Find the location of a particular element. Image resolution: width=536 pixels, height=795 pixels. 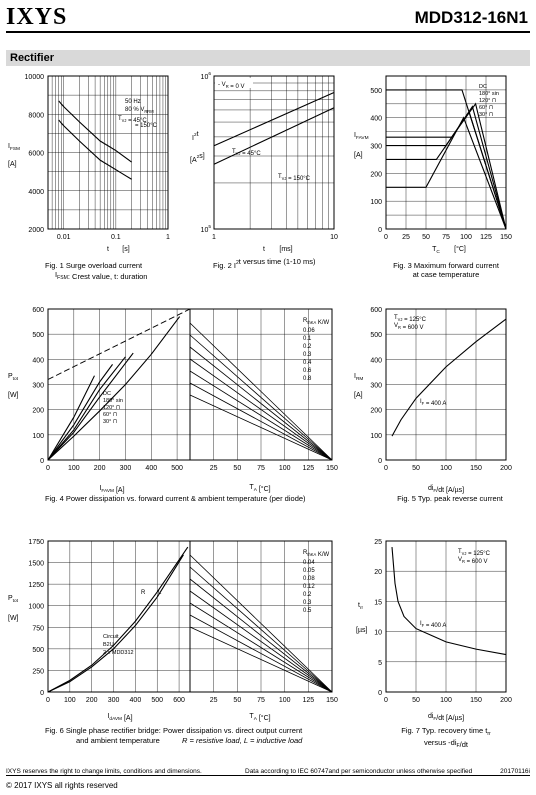

fig6-xtick-4: 400 is located at coordinates (136, 700).